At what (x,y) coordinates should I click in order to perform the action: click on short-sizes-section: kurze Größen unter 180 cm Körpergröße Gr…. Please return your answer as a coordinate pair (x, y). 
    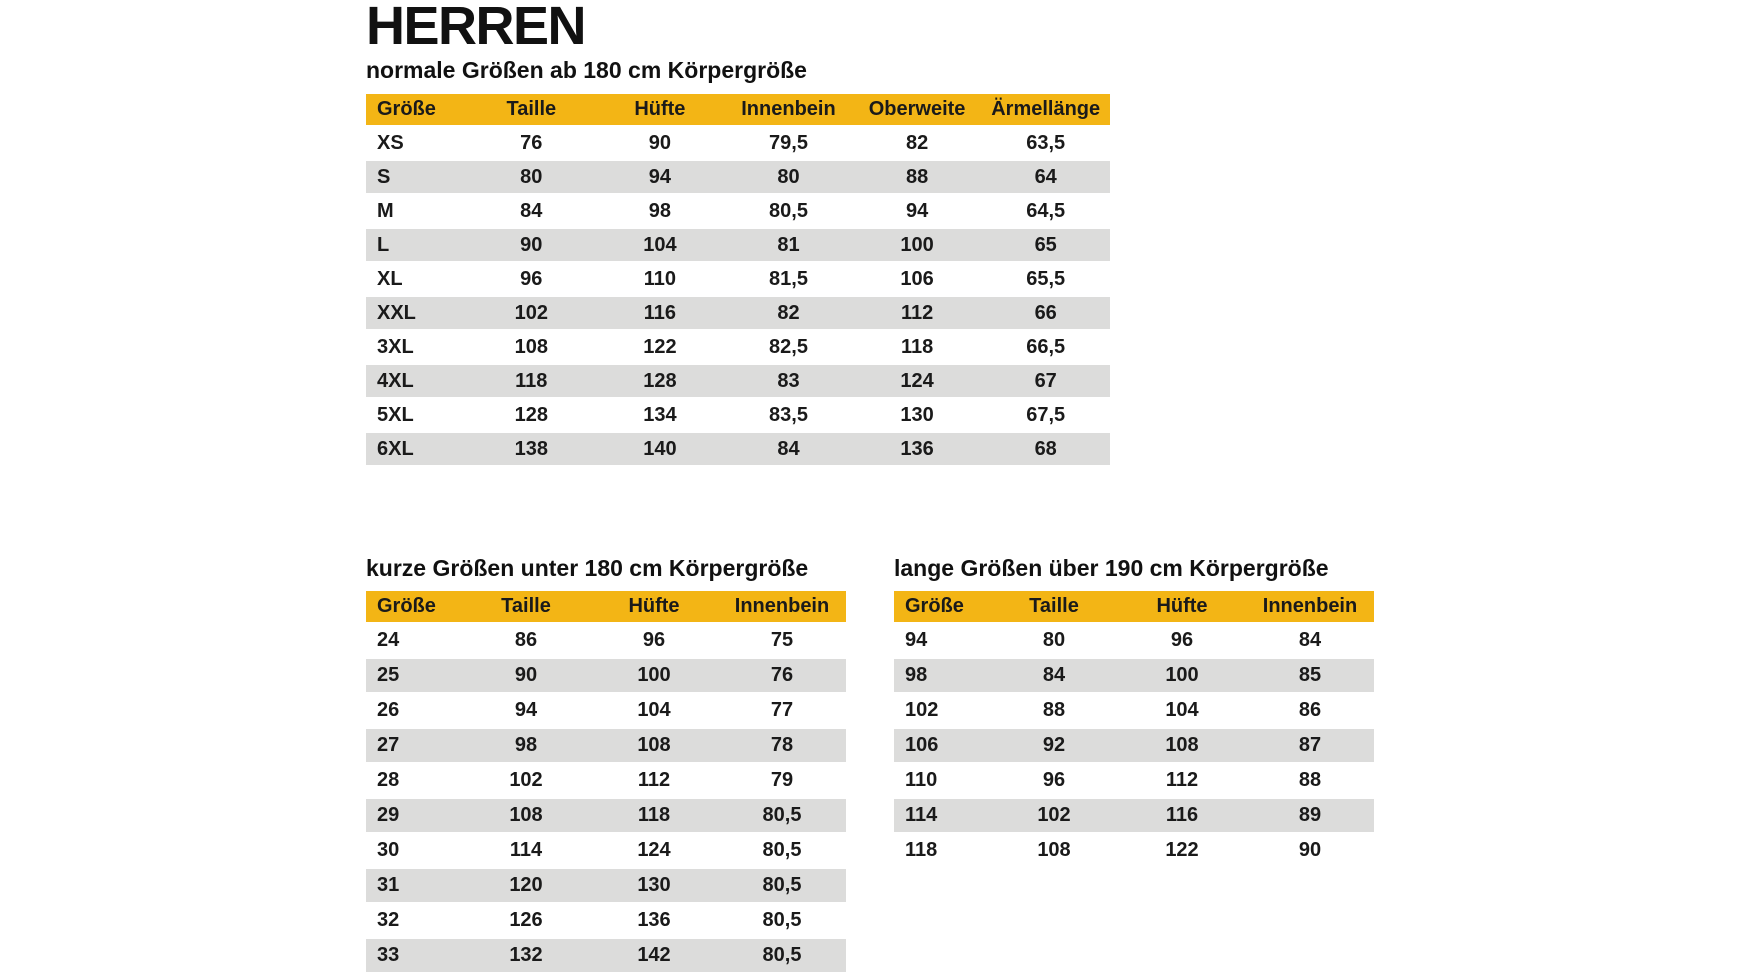
    Looking at the image, I should click on (606, 764).